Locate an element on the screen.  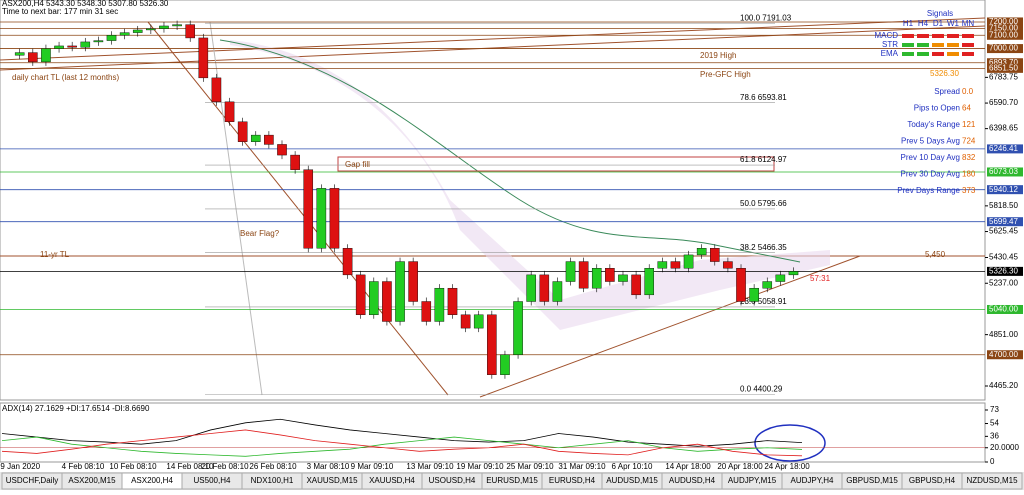
tab-label: USOUSD,H4 is located at coordinates (452, 480).